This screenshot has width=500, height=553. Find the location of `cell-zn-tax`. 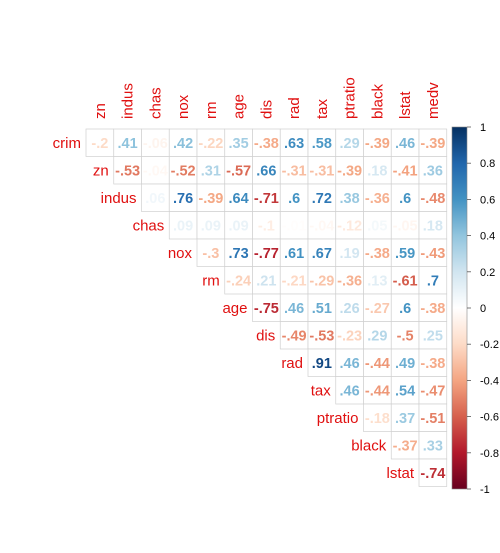

cell-zn-tax is located at coordinates (322, 170).